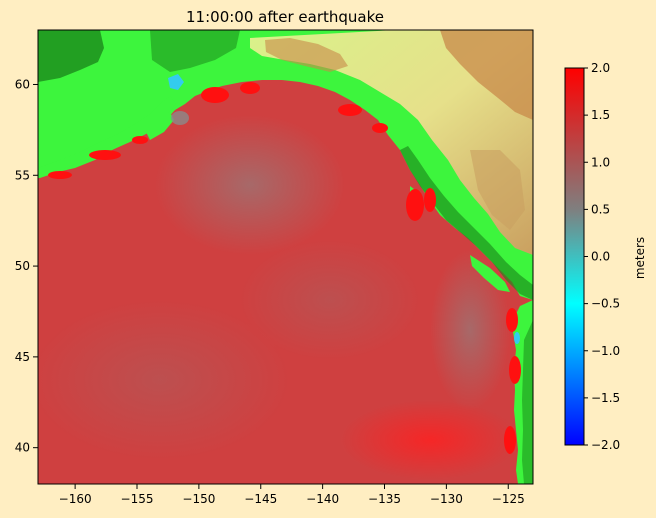 Image resolution: width=656 pixels, height=518 pixels. Describe the element at coordinates (574, 256) in the screenshot. I see `colorbar` at that location.